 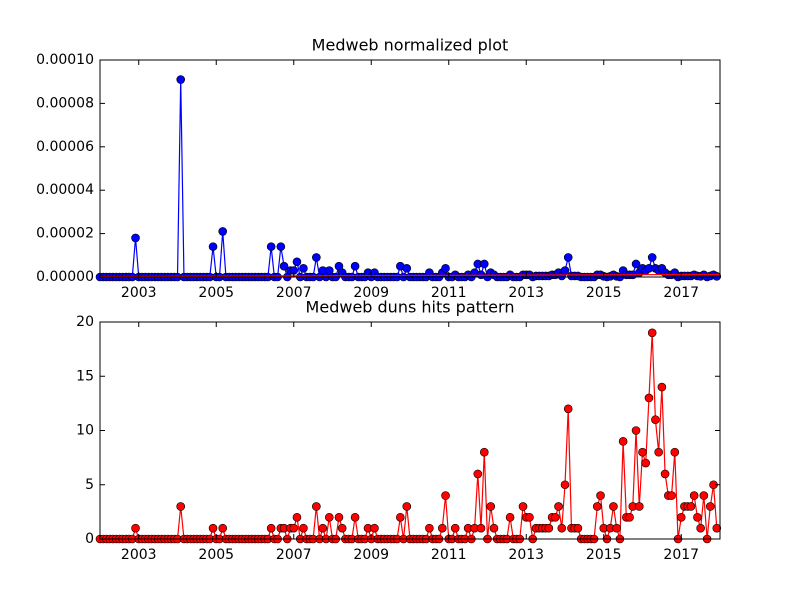 I want to click on y-tick-label: 0.00002, so click(x=65, y=234).